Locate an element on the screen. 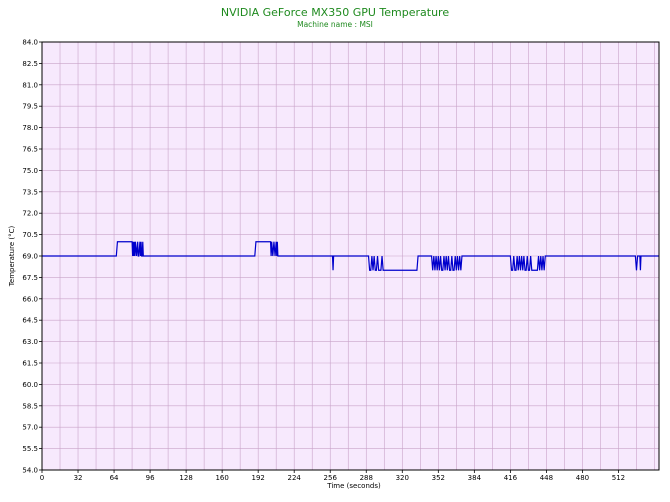 The image size is (670, 502). y-tick-label: 67.5 is located at coordinates (30, 278).